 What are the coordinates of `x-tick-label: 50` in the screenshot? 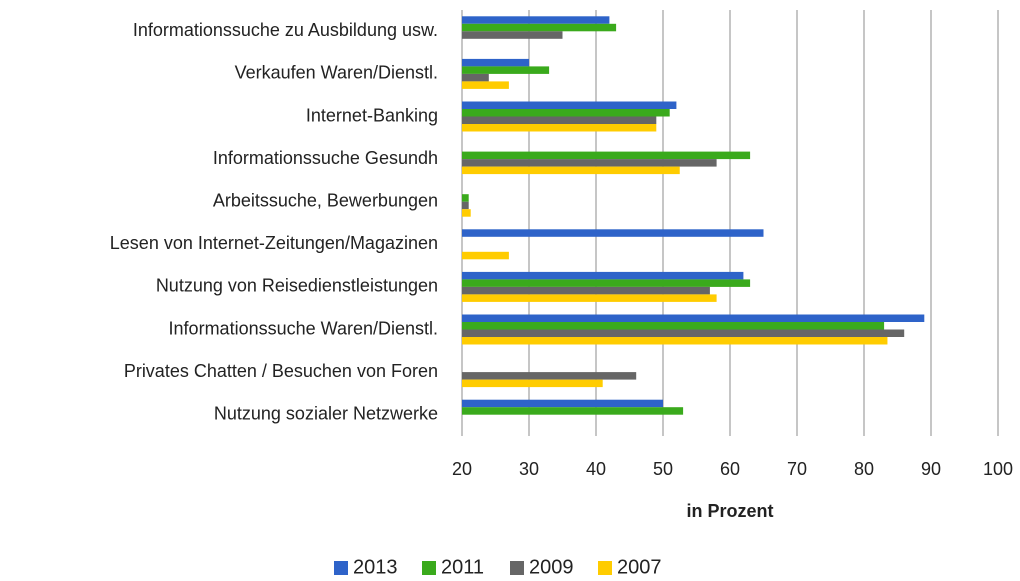 It's located at (663, 469).